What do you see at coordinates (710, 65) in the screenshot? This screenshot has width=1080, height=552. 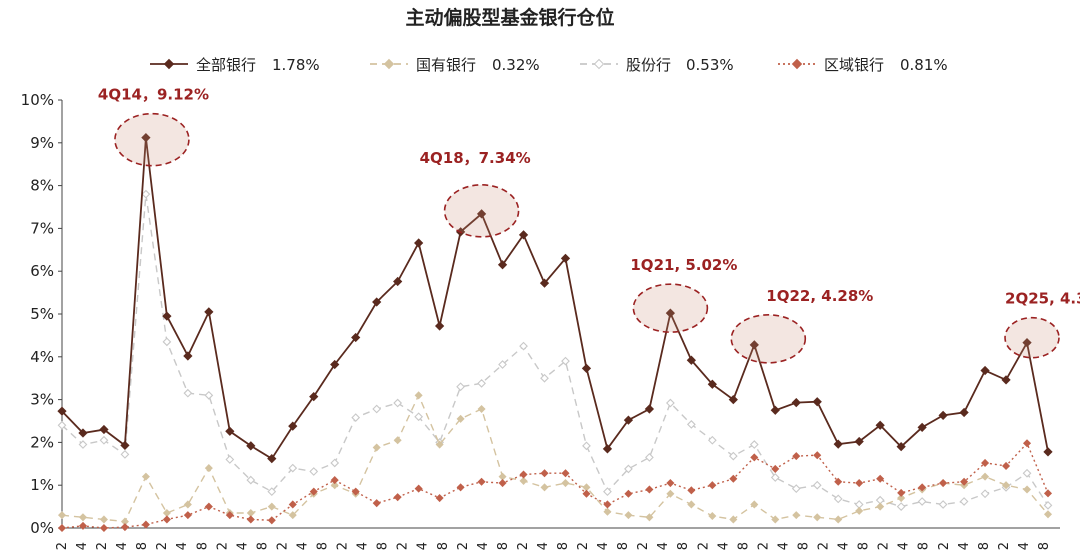 I see `legend-series-value: 0.53%` at bounding box center [710, 65].